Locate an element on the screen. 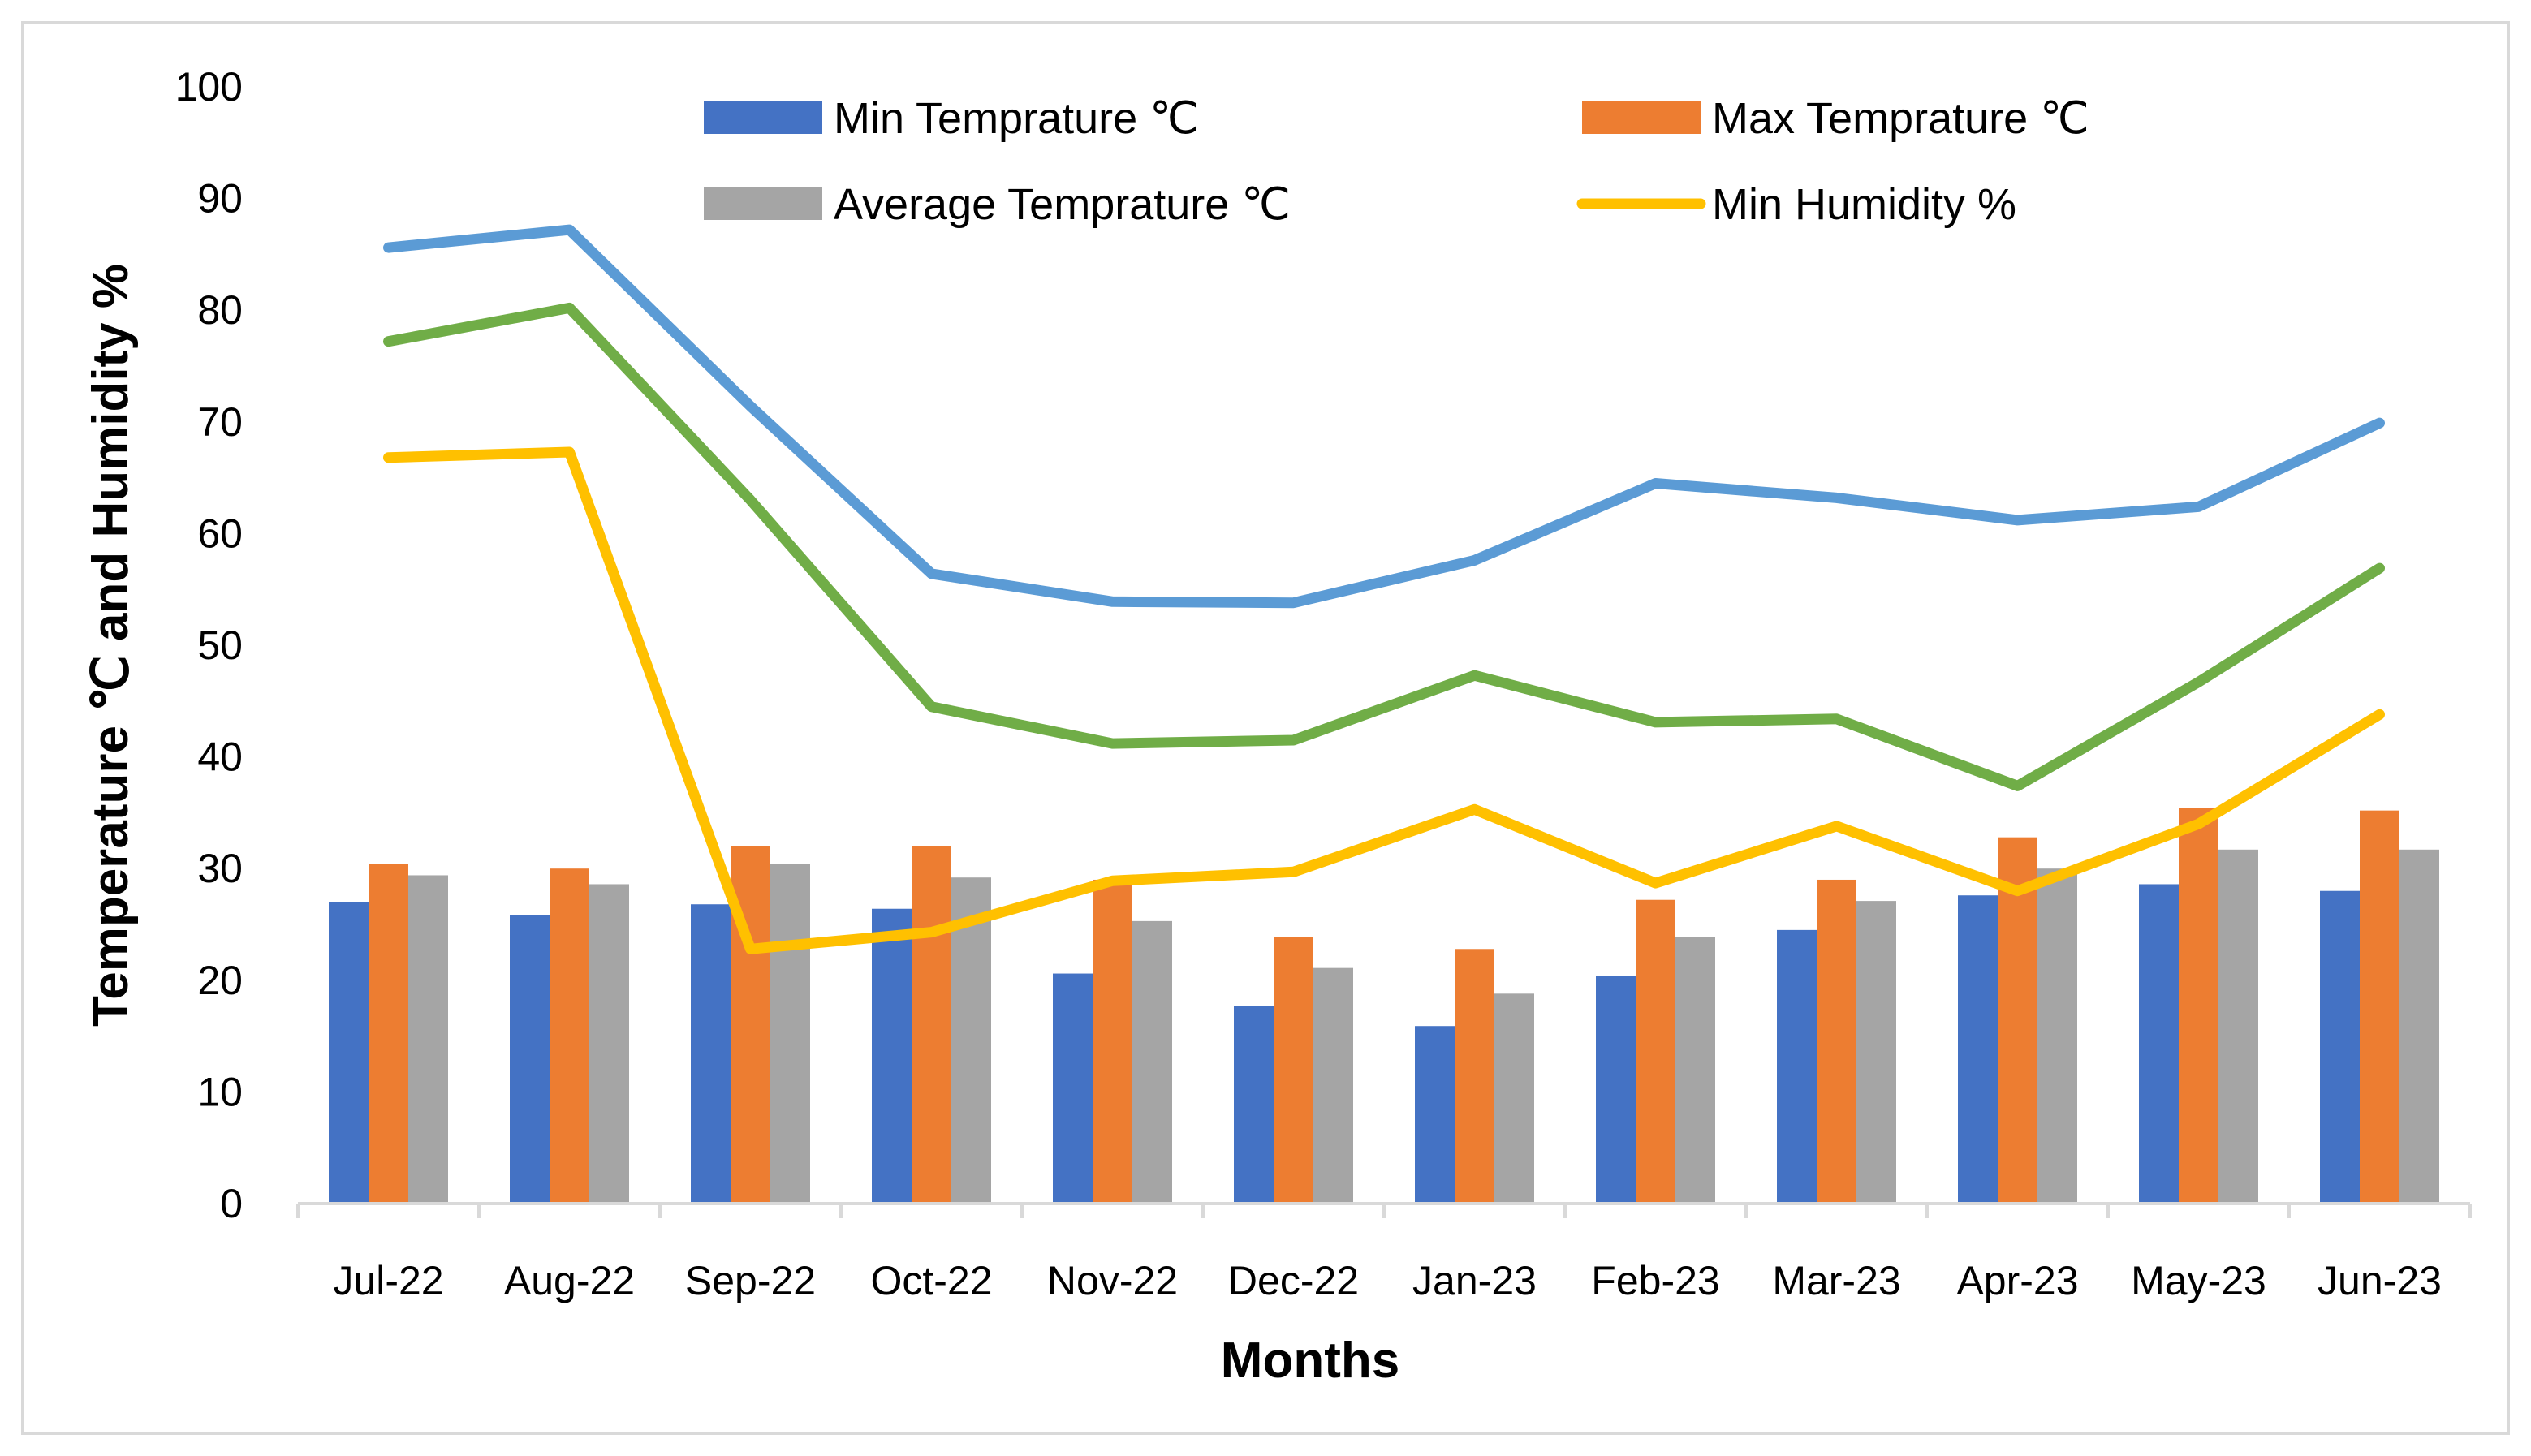 This screenshot has height=1456, width=2531. x-tick-label-aug-22: Aug-22 is located at coordinates (569, 1281).